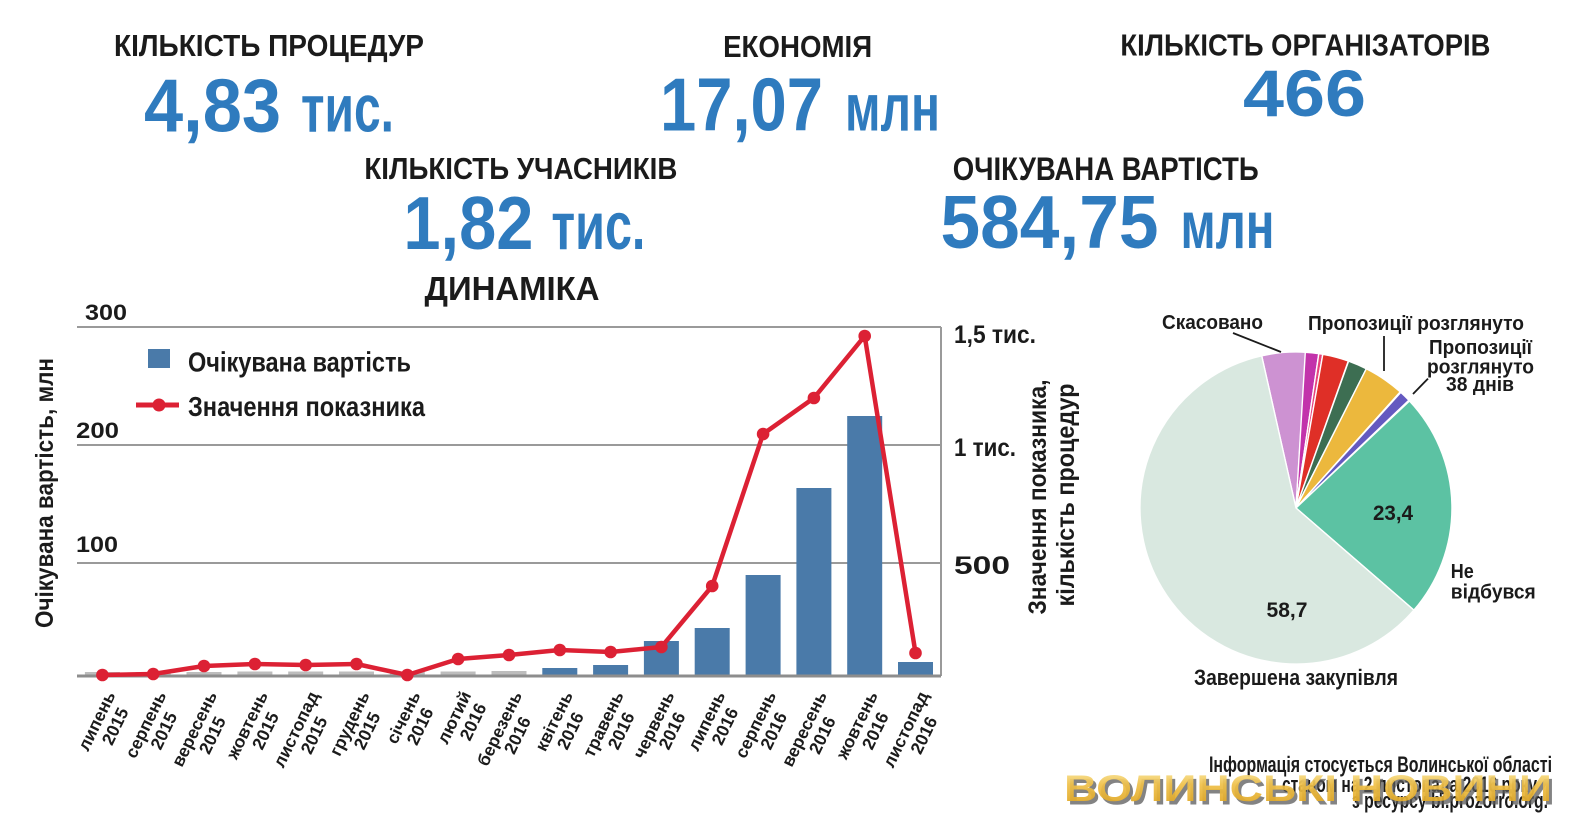  Describe the element at coordinates (1305, 45) in the screenshot. I see `svg-text: КІЛЬКІСТЬ ОРГАНІЗАТОРІВ` at that location.